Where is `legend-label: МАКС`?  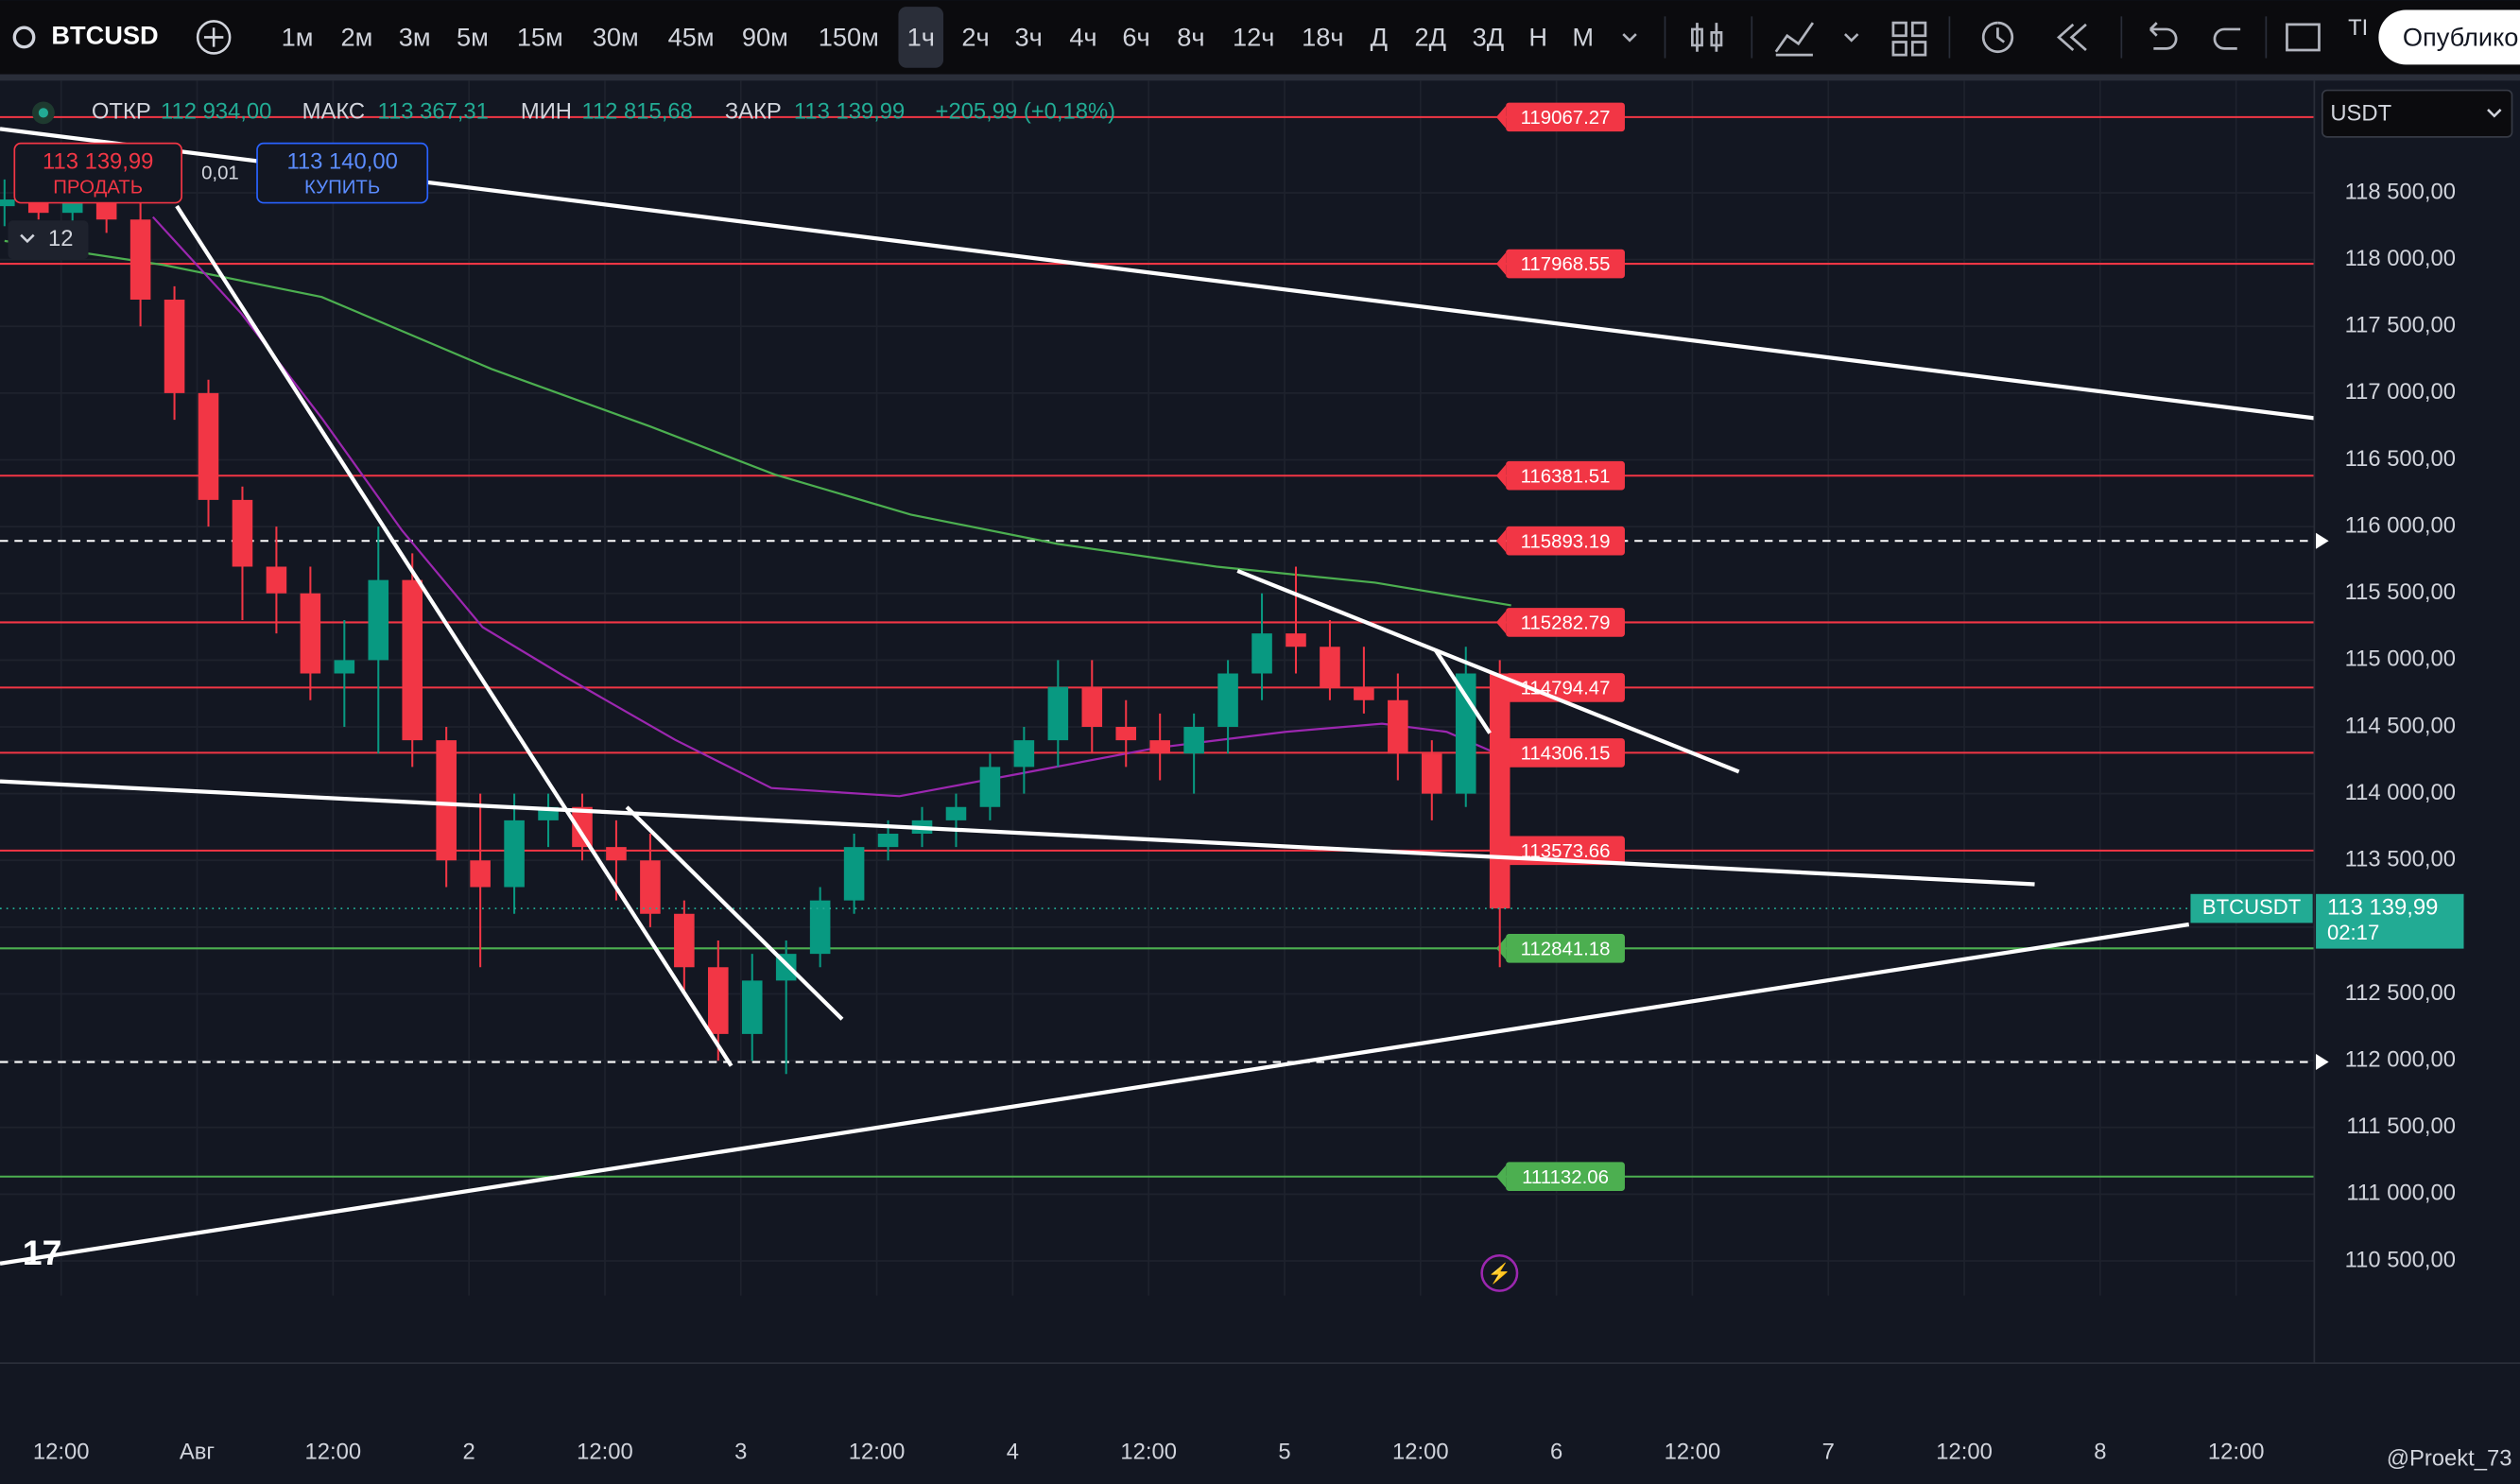 legend-label: МАКС is located at coordinates (333, 112).